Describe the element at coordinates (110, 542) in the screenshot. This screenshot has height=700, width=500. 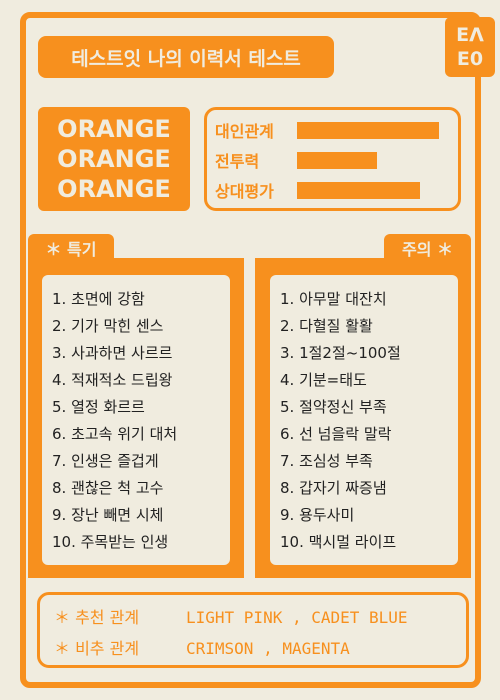
I see `list-item: 10. 주목받는 인생` at that location.